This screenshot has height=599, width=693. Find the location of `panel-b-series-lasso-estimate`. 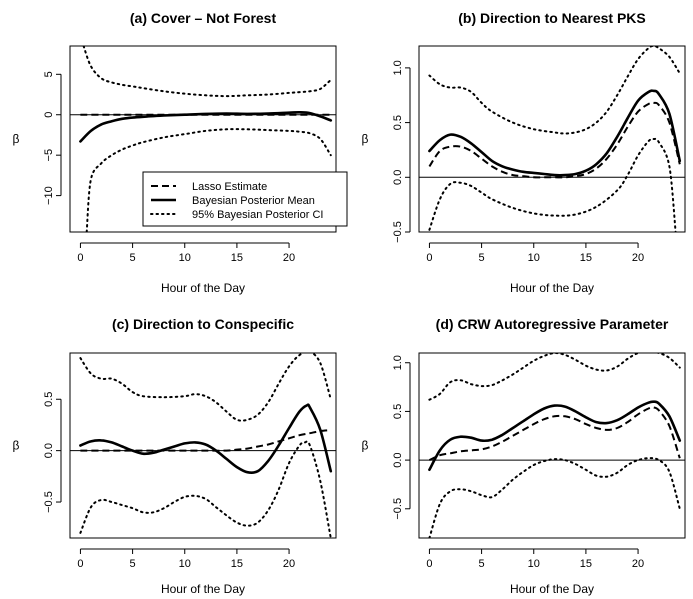

panel-b-series-lasso-estimate is located at coordinates (554, 140).